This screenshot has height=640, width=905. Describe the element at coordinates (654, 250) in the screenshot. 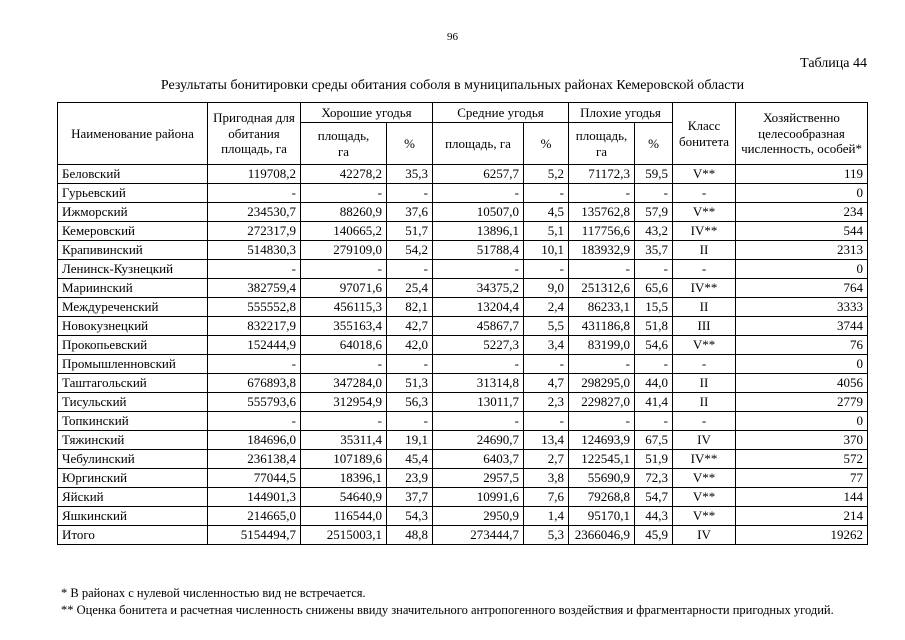

I see `poor-percent-cell: 35,7` at that location.